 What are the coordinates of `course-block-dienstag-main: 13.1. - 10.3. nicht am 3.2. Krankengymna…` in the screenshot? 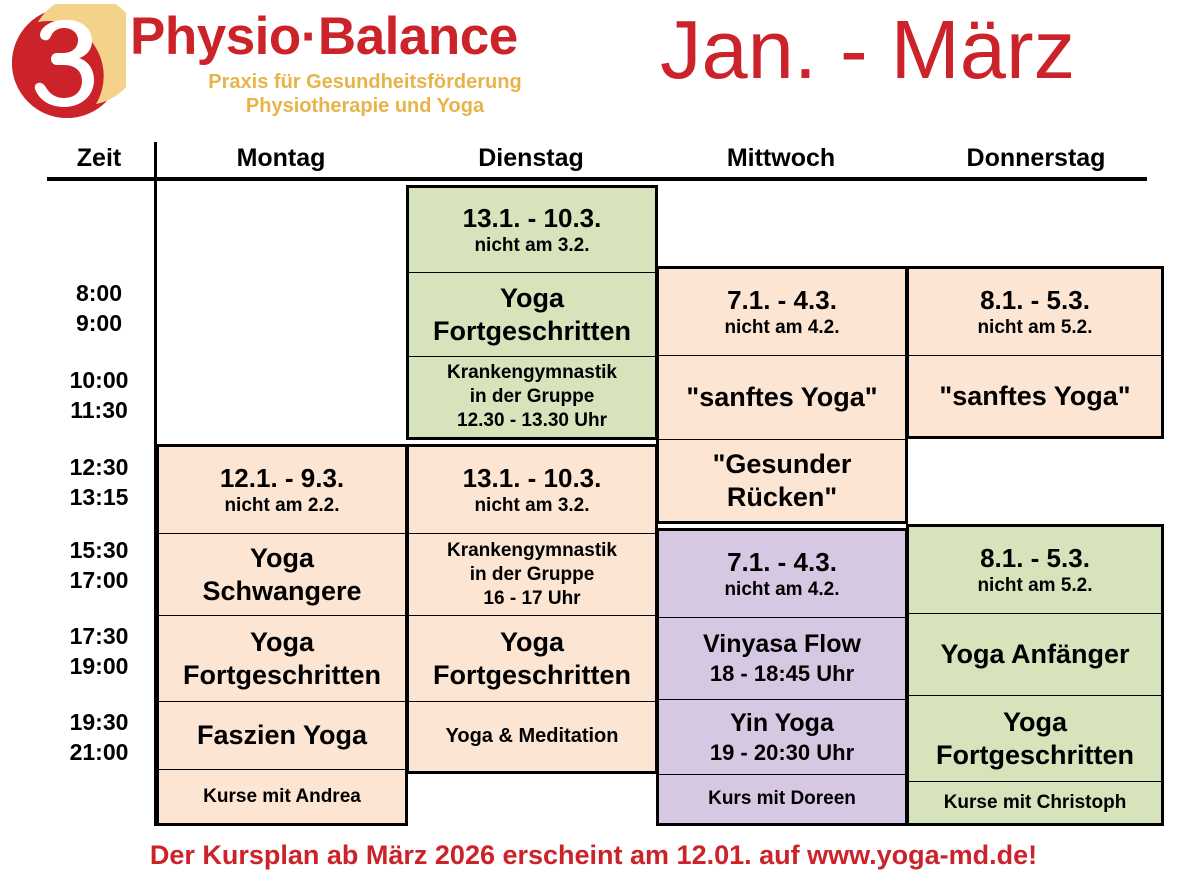 It's located at (532, 609).